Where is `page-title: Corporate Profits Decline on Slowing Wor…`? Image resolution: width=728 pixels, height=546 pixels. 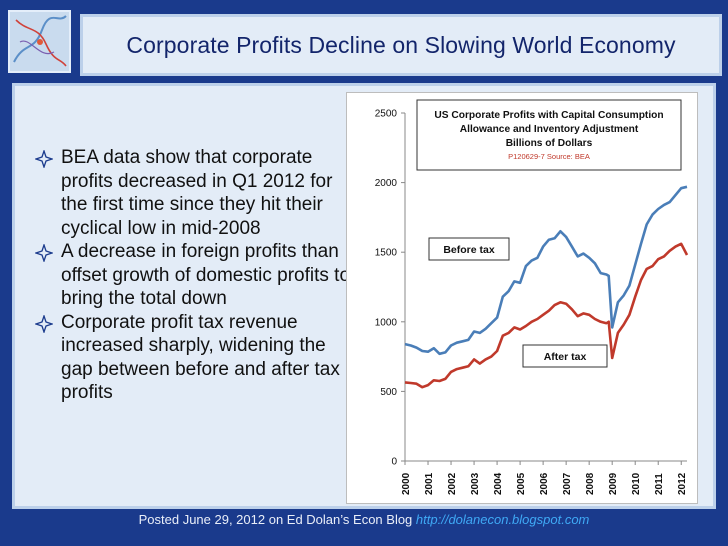 page-title: Corporate Profits Decline on Slowing Wor… is located at coordinates (401, 44).